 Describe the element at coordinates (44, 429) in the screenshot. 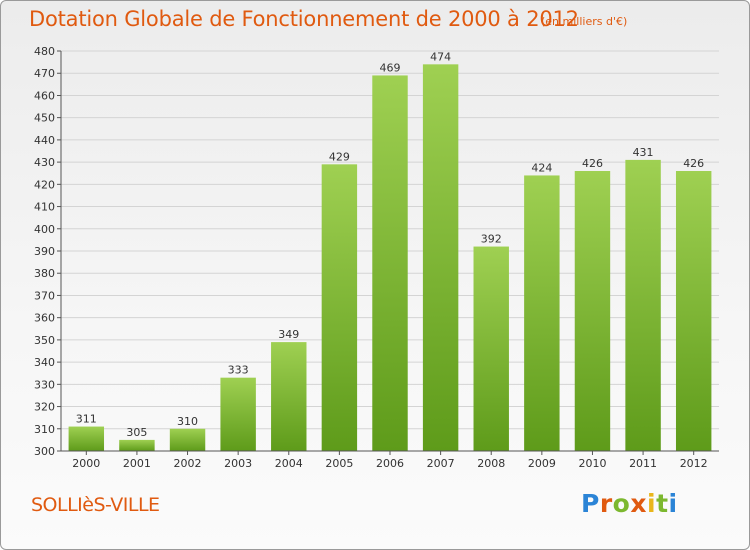

I see `y-tick-label: 310` at that location.